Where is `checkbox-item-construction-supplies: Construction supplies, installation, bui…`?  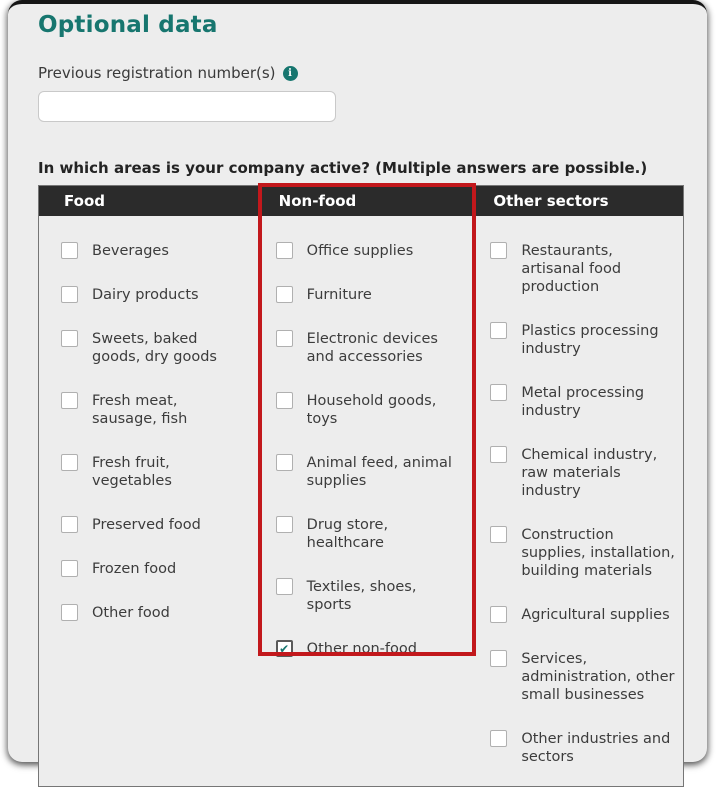 checkbox-item-construction-supplies: Construction supplies, installation, bui… is located at coordinates (582, 553).